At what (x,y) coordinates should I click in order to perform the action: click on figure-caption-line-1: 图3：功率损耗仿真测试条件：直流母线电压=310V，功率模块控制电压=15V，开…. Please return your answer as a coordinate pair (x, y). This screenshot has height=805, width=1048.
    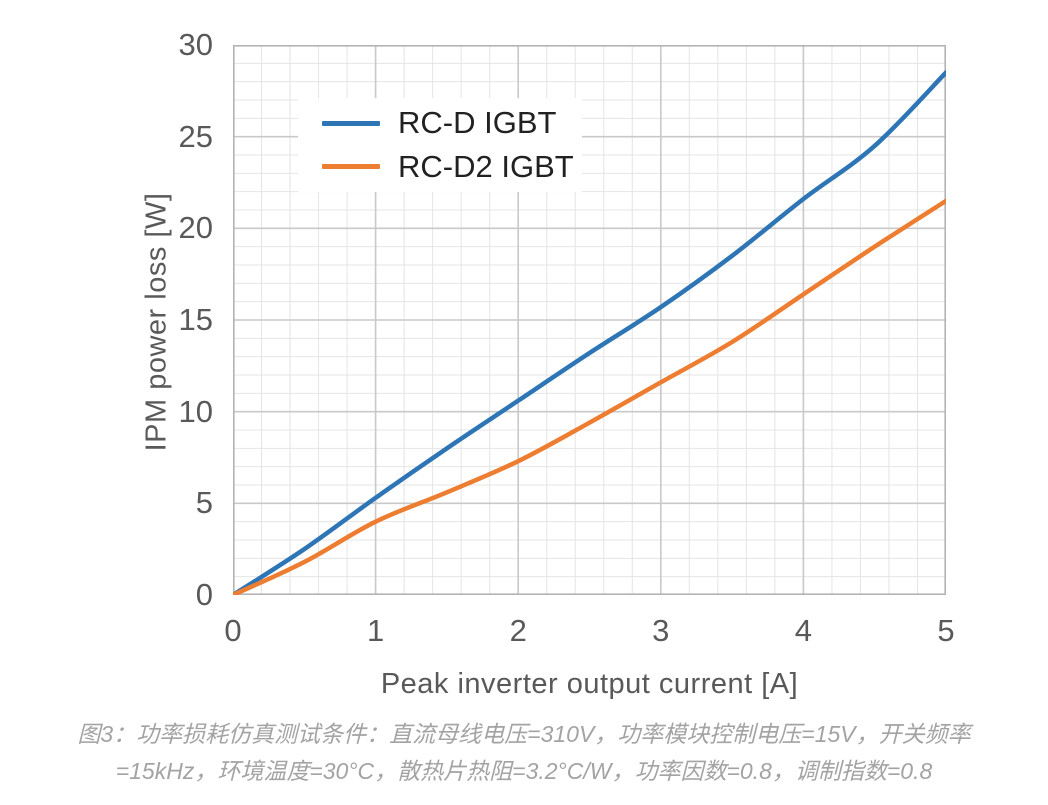
    Looking at the image, I should click on (524, 734).